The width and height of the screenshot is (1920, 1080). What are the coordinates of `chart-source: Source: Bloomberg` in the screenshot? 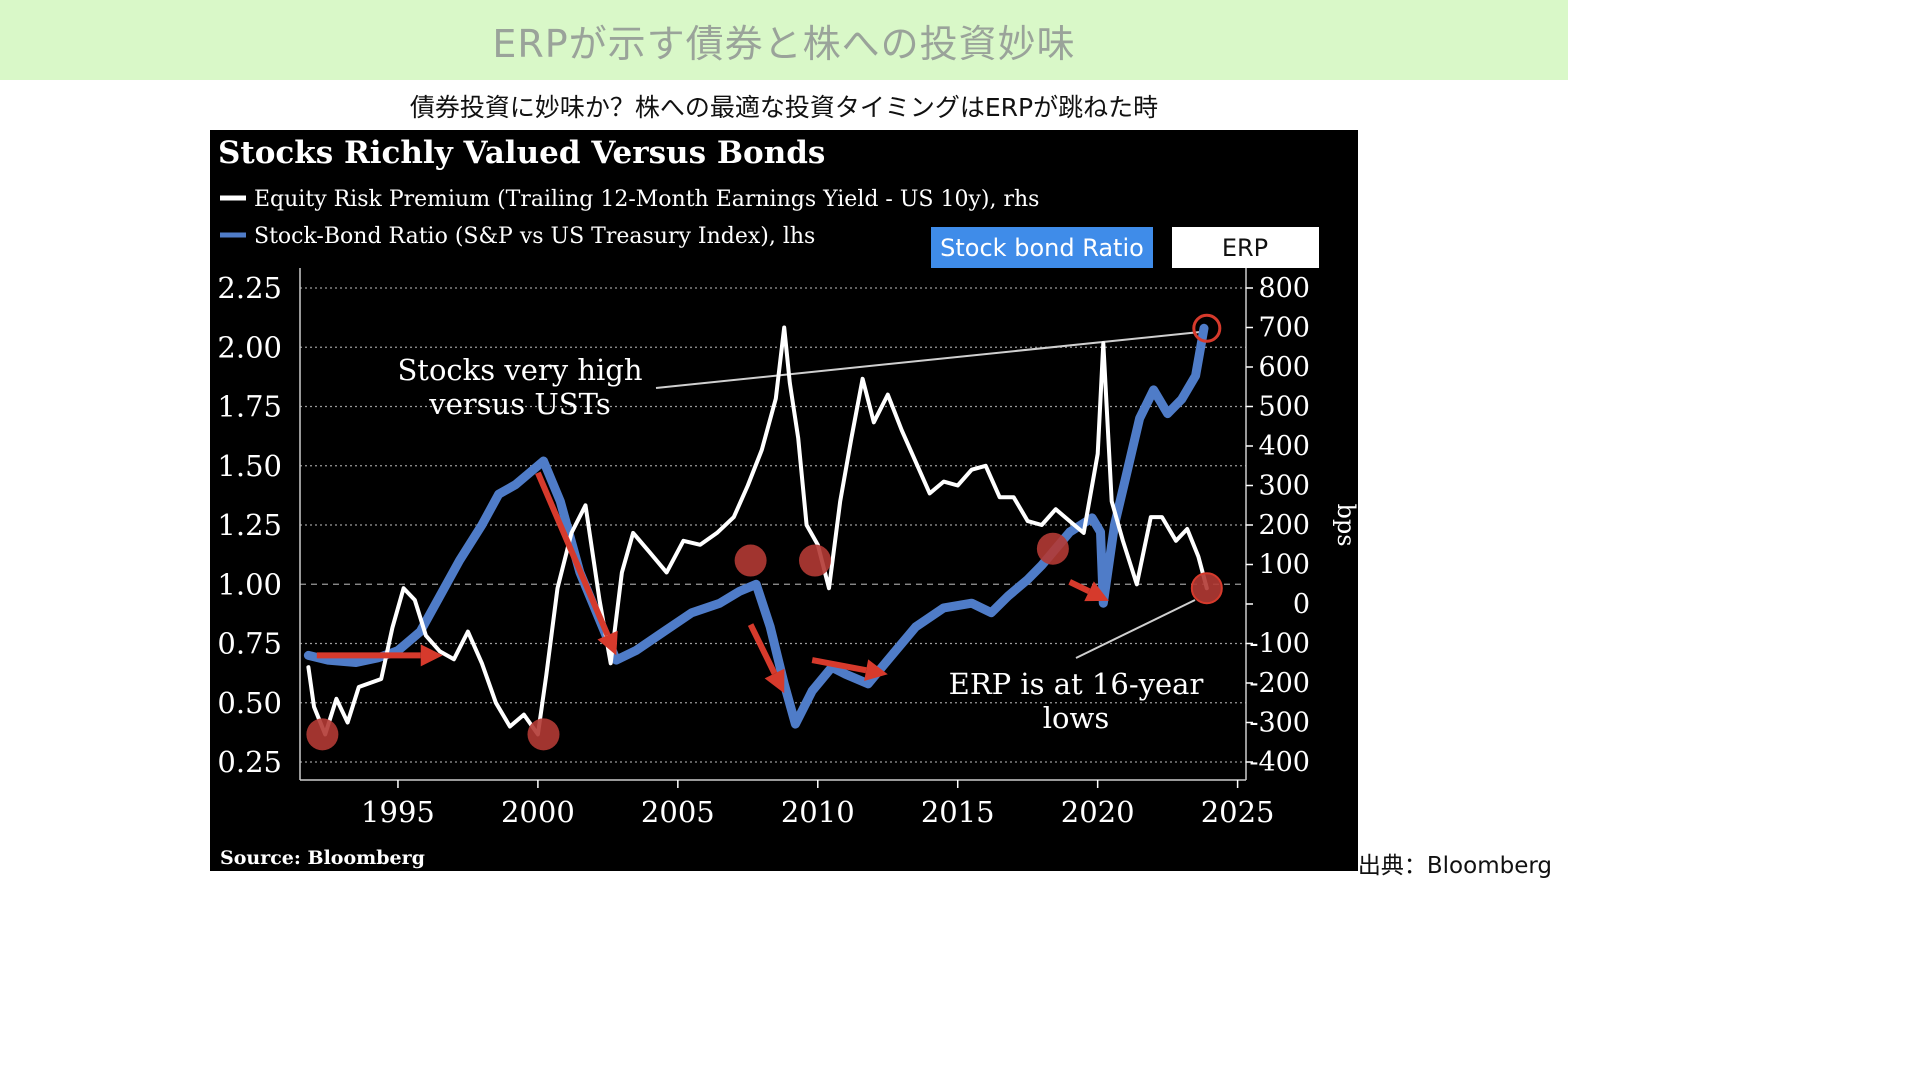 It's located at (322, 858).